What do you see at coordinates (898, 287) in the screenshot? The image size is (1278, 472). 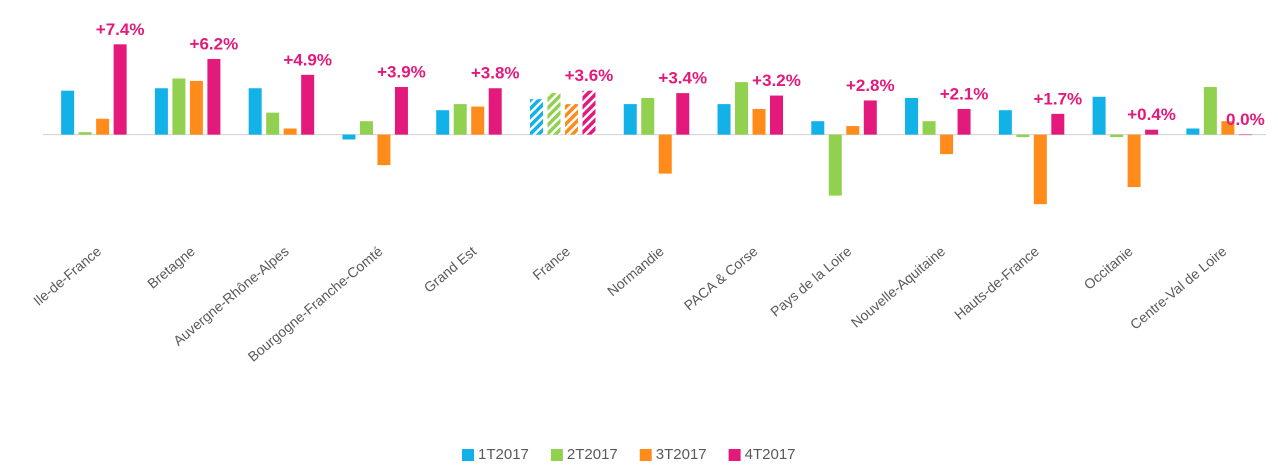 I see `x-tick-label: Nouvelle-Aquitaine` at bounding box center [898, 287].